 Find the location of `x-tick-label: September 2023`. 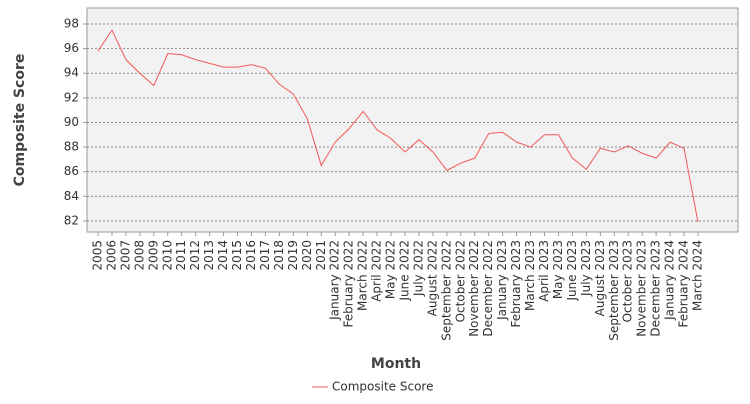

x-tick-label: September 2023 is located at coordinates (614, 290).